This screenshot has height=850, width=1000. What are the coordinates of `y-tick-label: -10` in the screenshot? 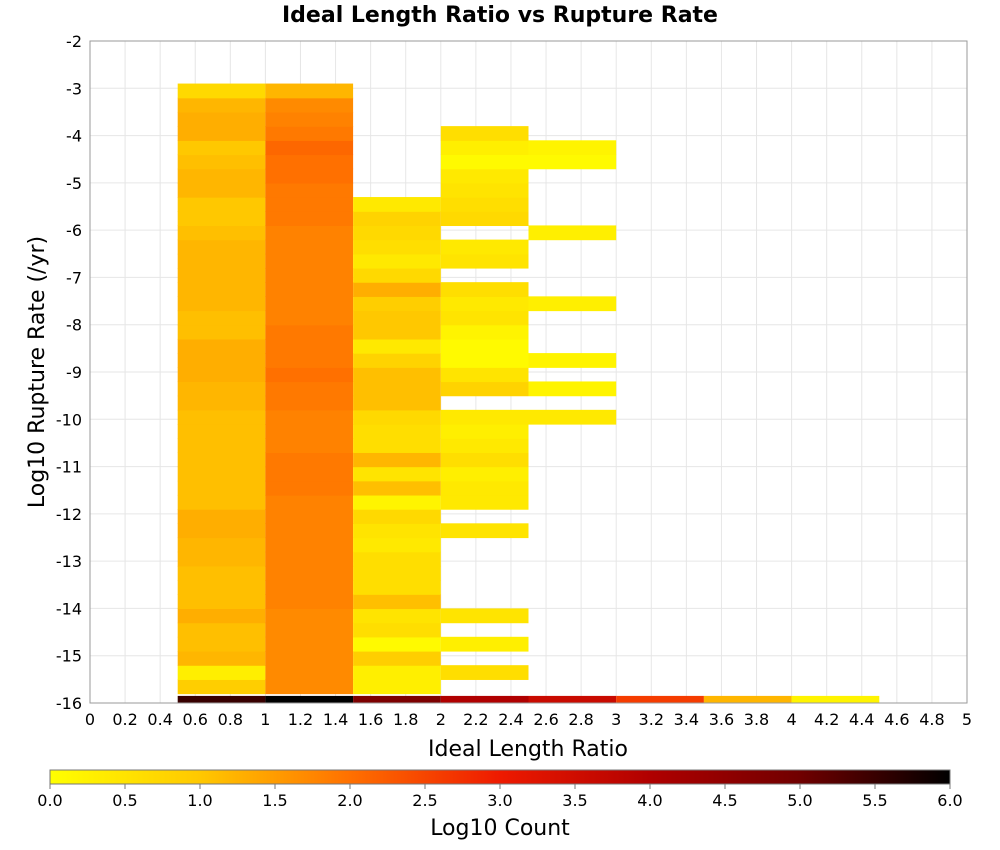 It's located at (69, 419).